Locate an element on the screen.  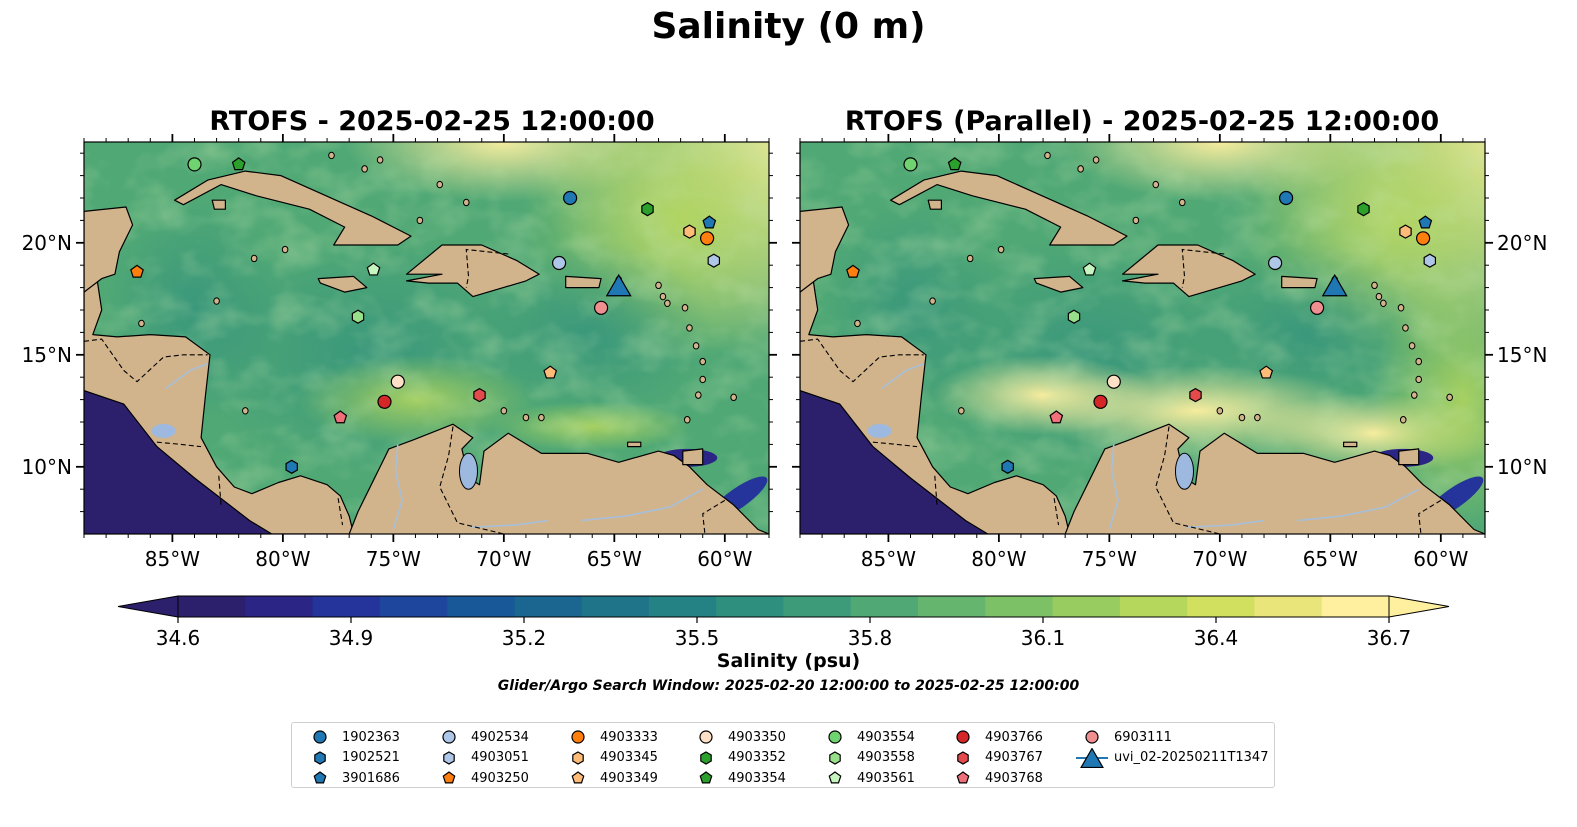
x-tick-label: 60°W is located at coordinates (1440, 559).